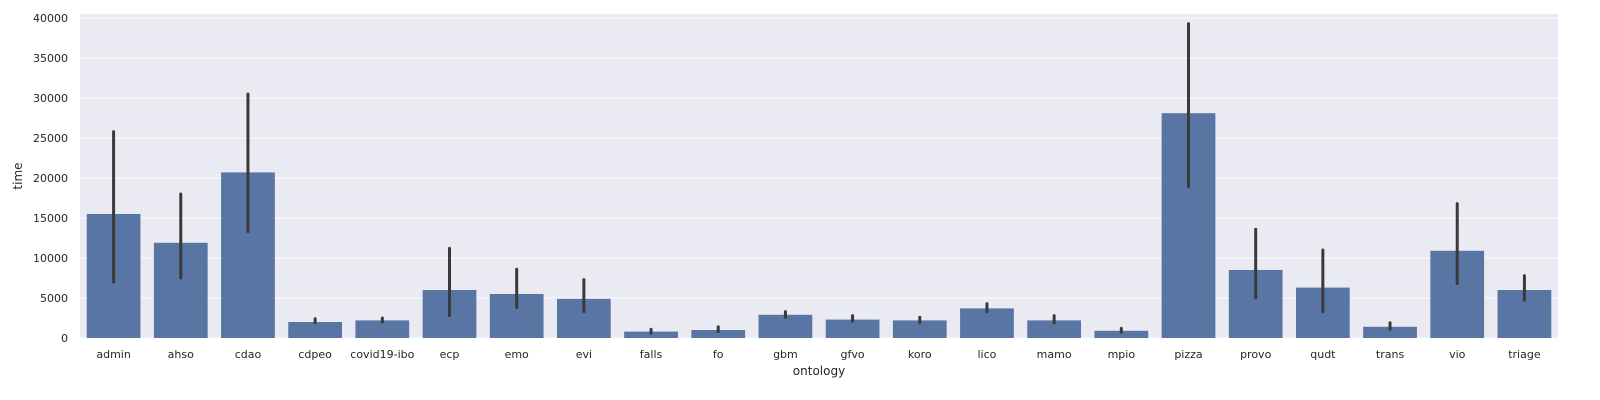 This screenshot has height=400, width=1600. What do you see at coordinates (1390, 332) in the screenshot?
I see `bar-trans` at bounding box center [1390, 332].